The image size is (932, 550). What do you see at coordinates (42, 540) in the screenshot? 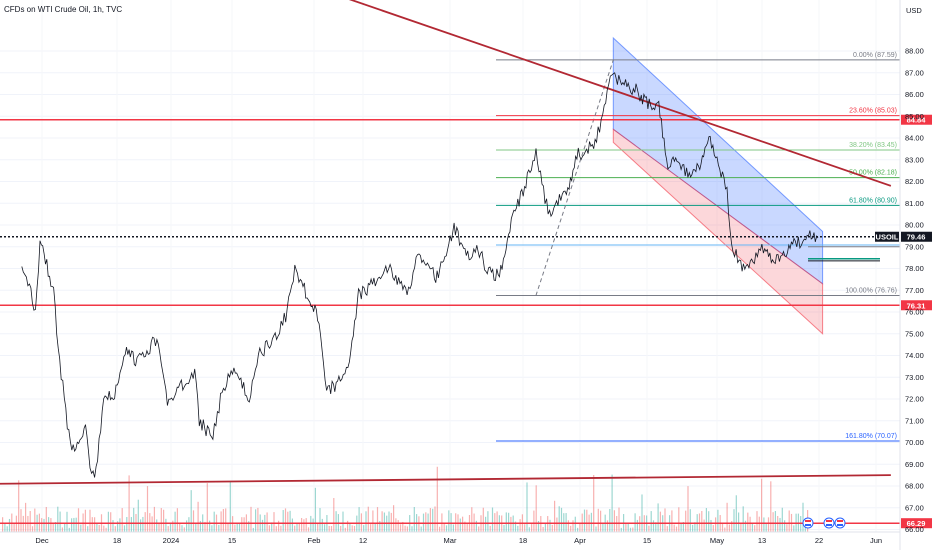
I see `x-tick-label: Dec` at bounding box center [42, 540].